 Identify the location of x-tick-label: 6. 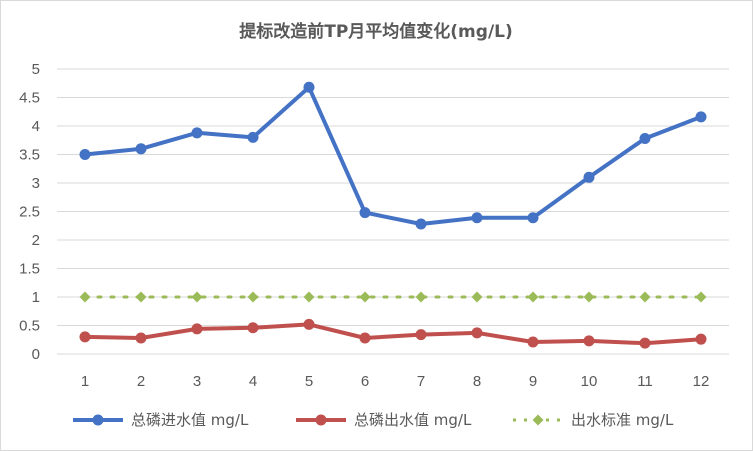
(365, 381).